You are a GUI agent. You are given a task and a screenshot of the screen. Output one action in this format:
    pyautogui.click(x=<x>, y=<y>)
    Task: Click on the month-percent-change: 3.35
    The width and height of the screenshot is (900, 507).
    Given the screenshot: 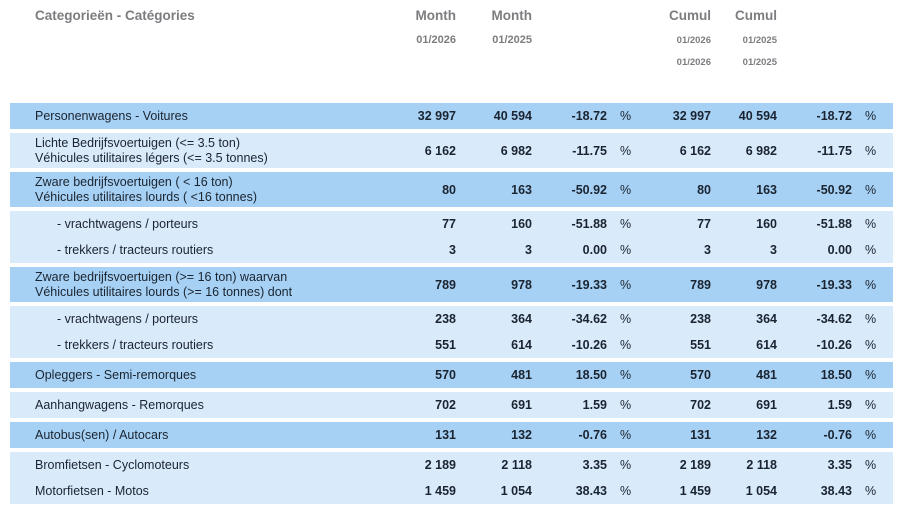 What is the action you would take?
    pyautogui.click(x=594, y=465)
    